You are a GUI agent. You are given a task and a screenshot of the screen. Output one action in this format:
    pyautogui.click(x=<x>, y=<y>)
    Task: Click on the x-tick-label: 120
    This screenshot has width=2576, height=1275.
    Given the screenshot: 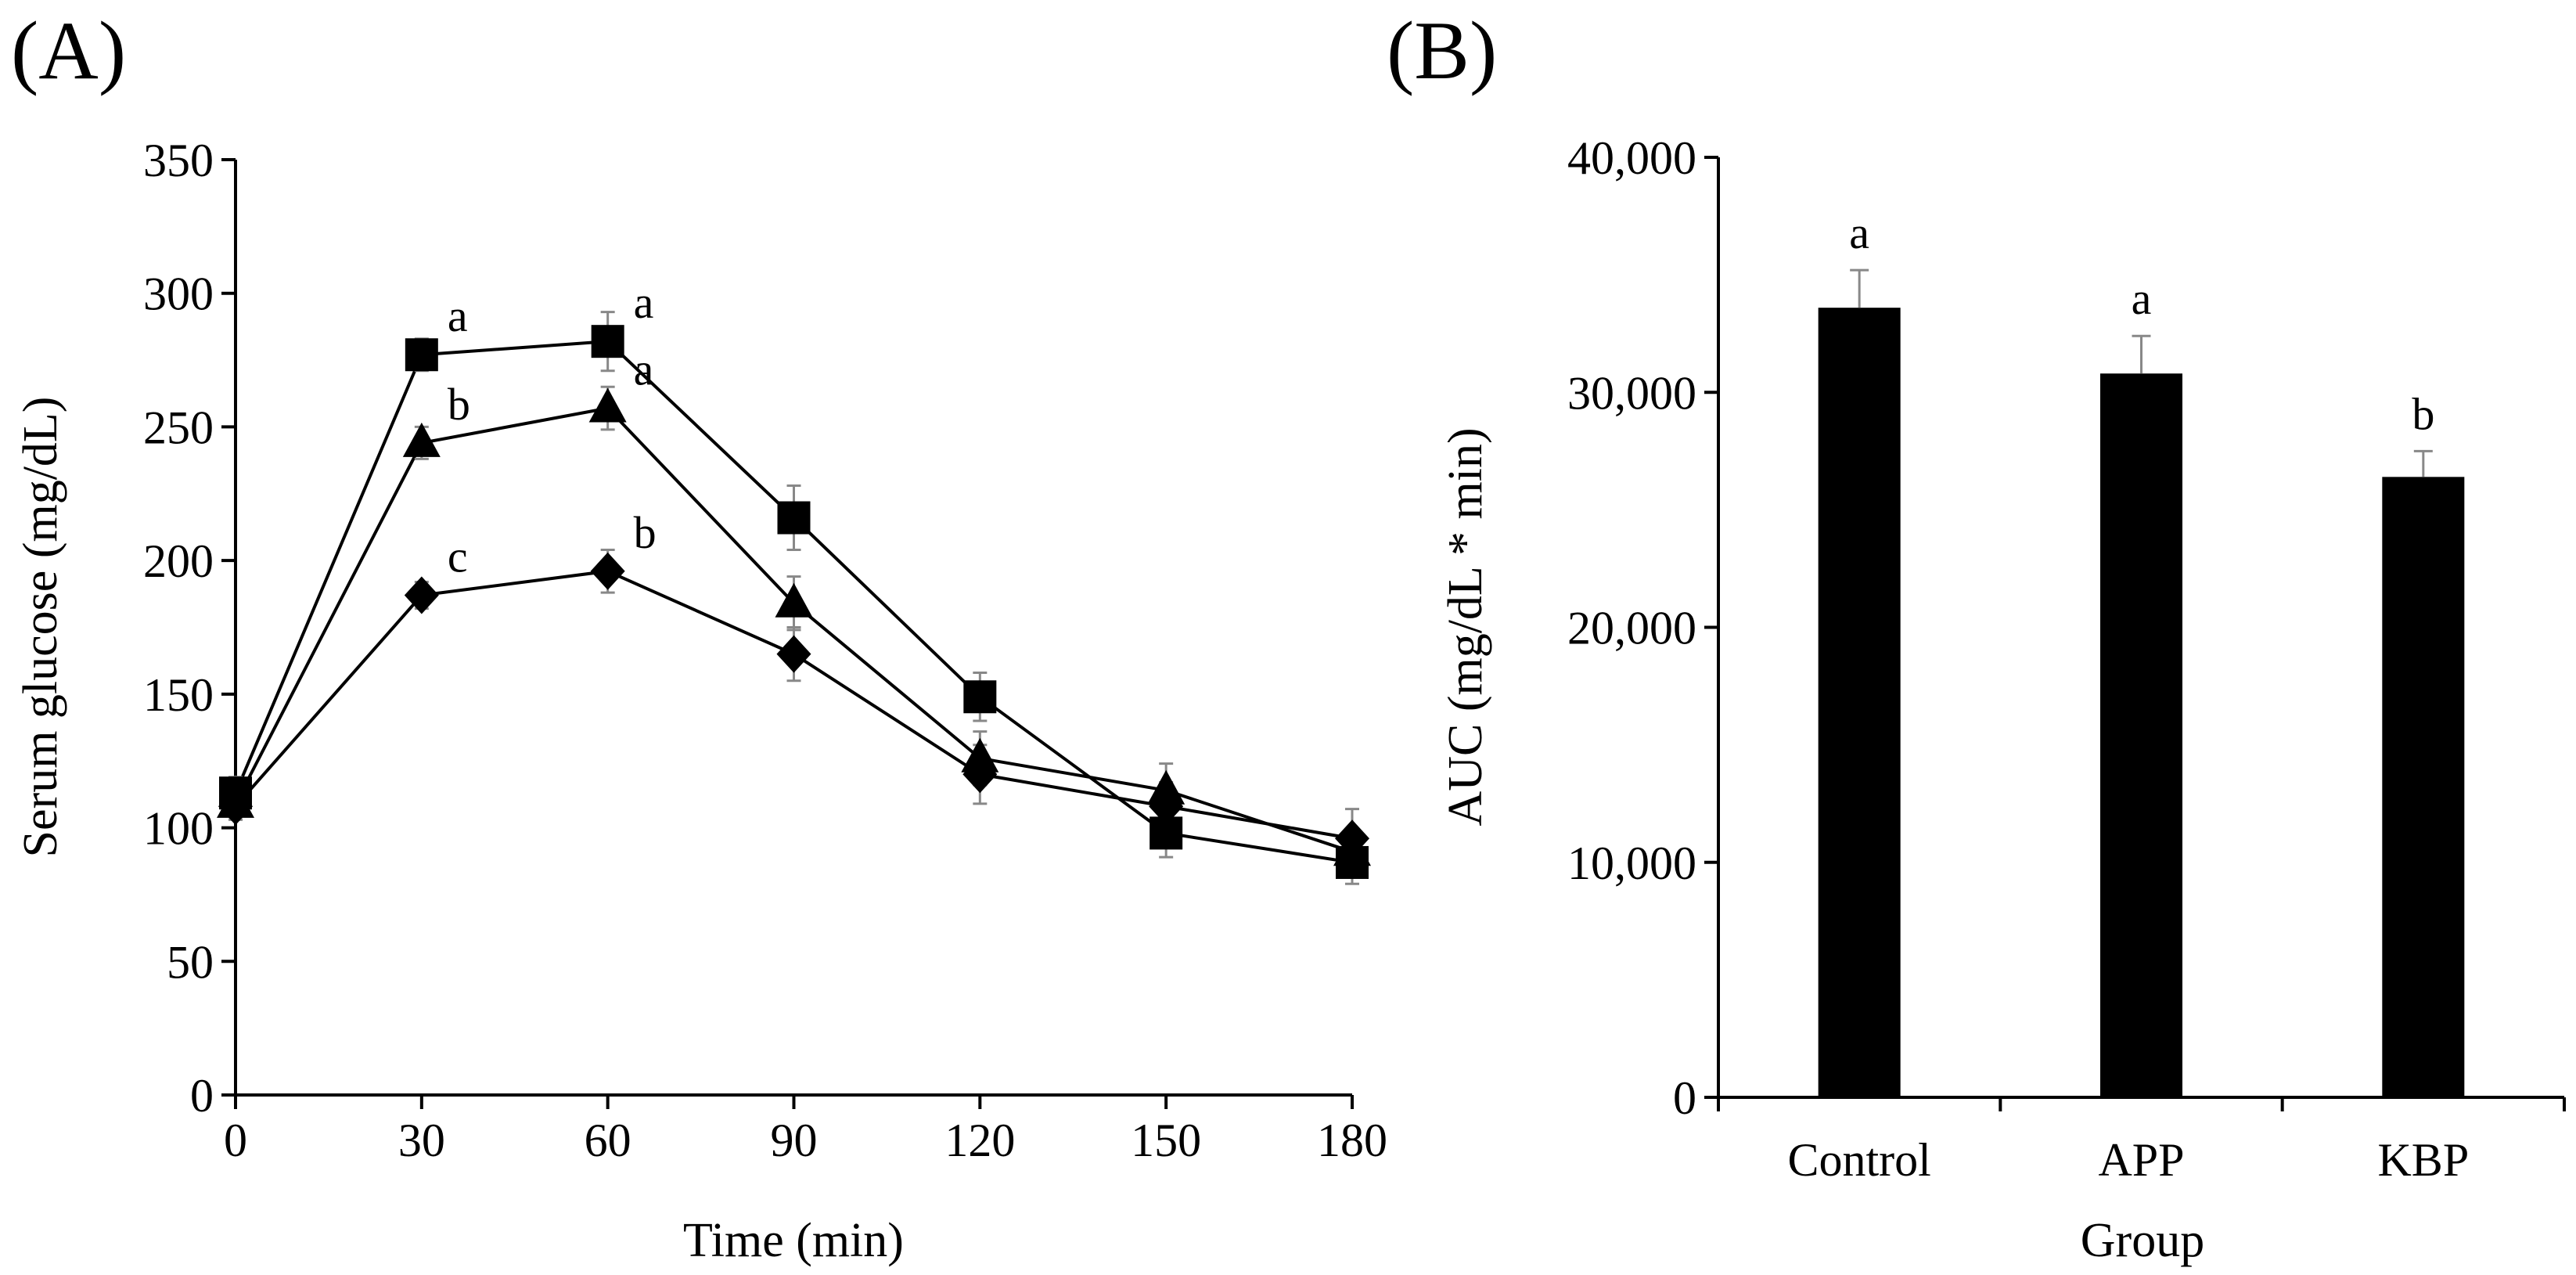 What is the action you would take?
    pyautogui.click(x=979, y=1140)
    